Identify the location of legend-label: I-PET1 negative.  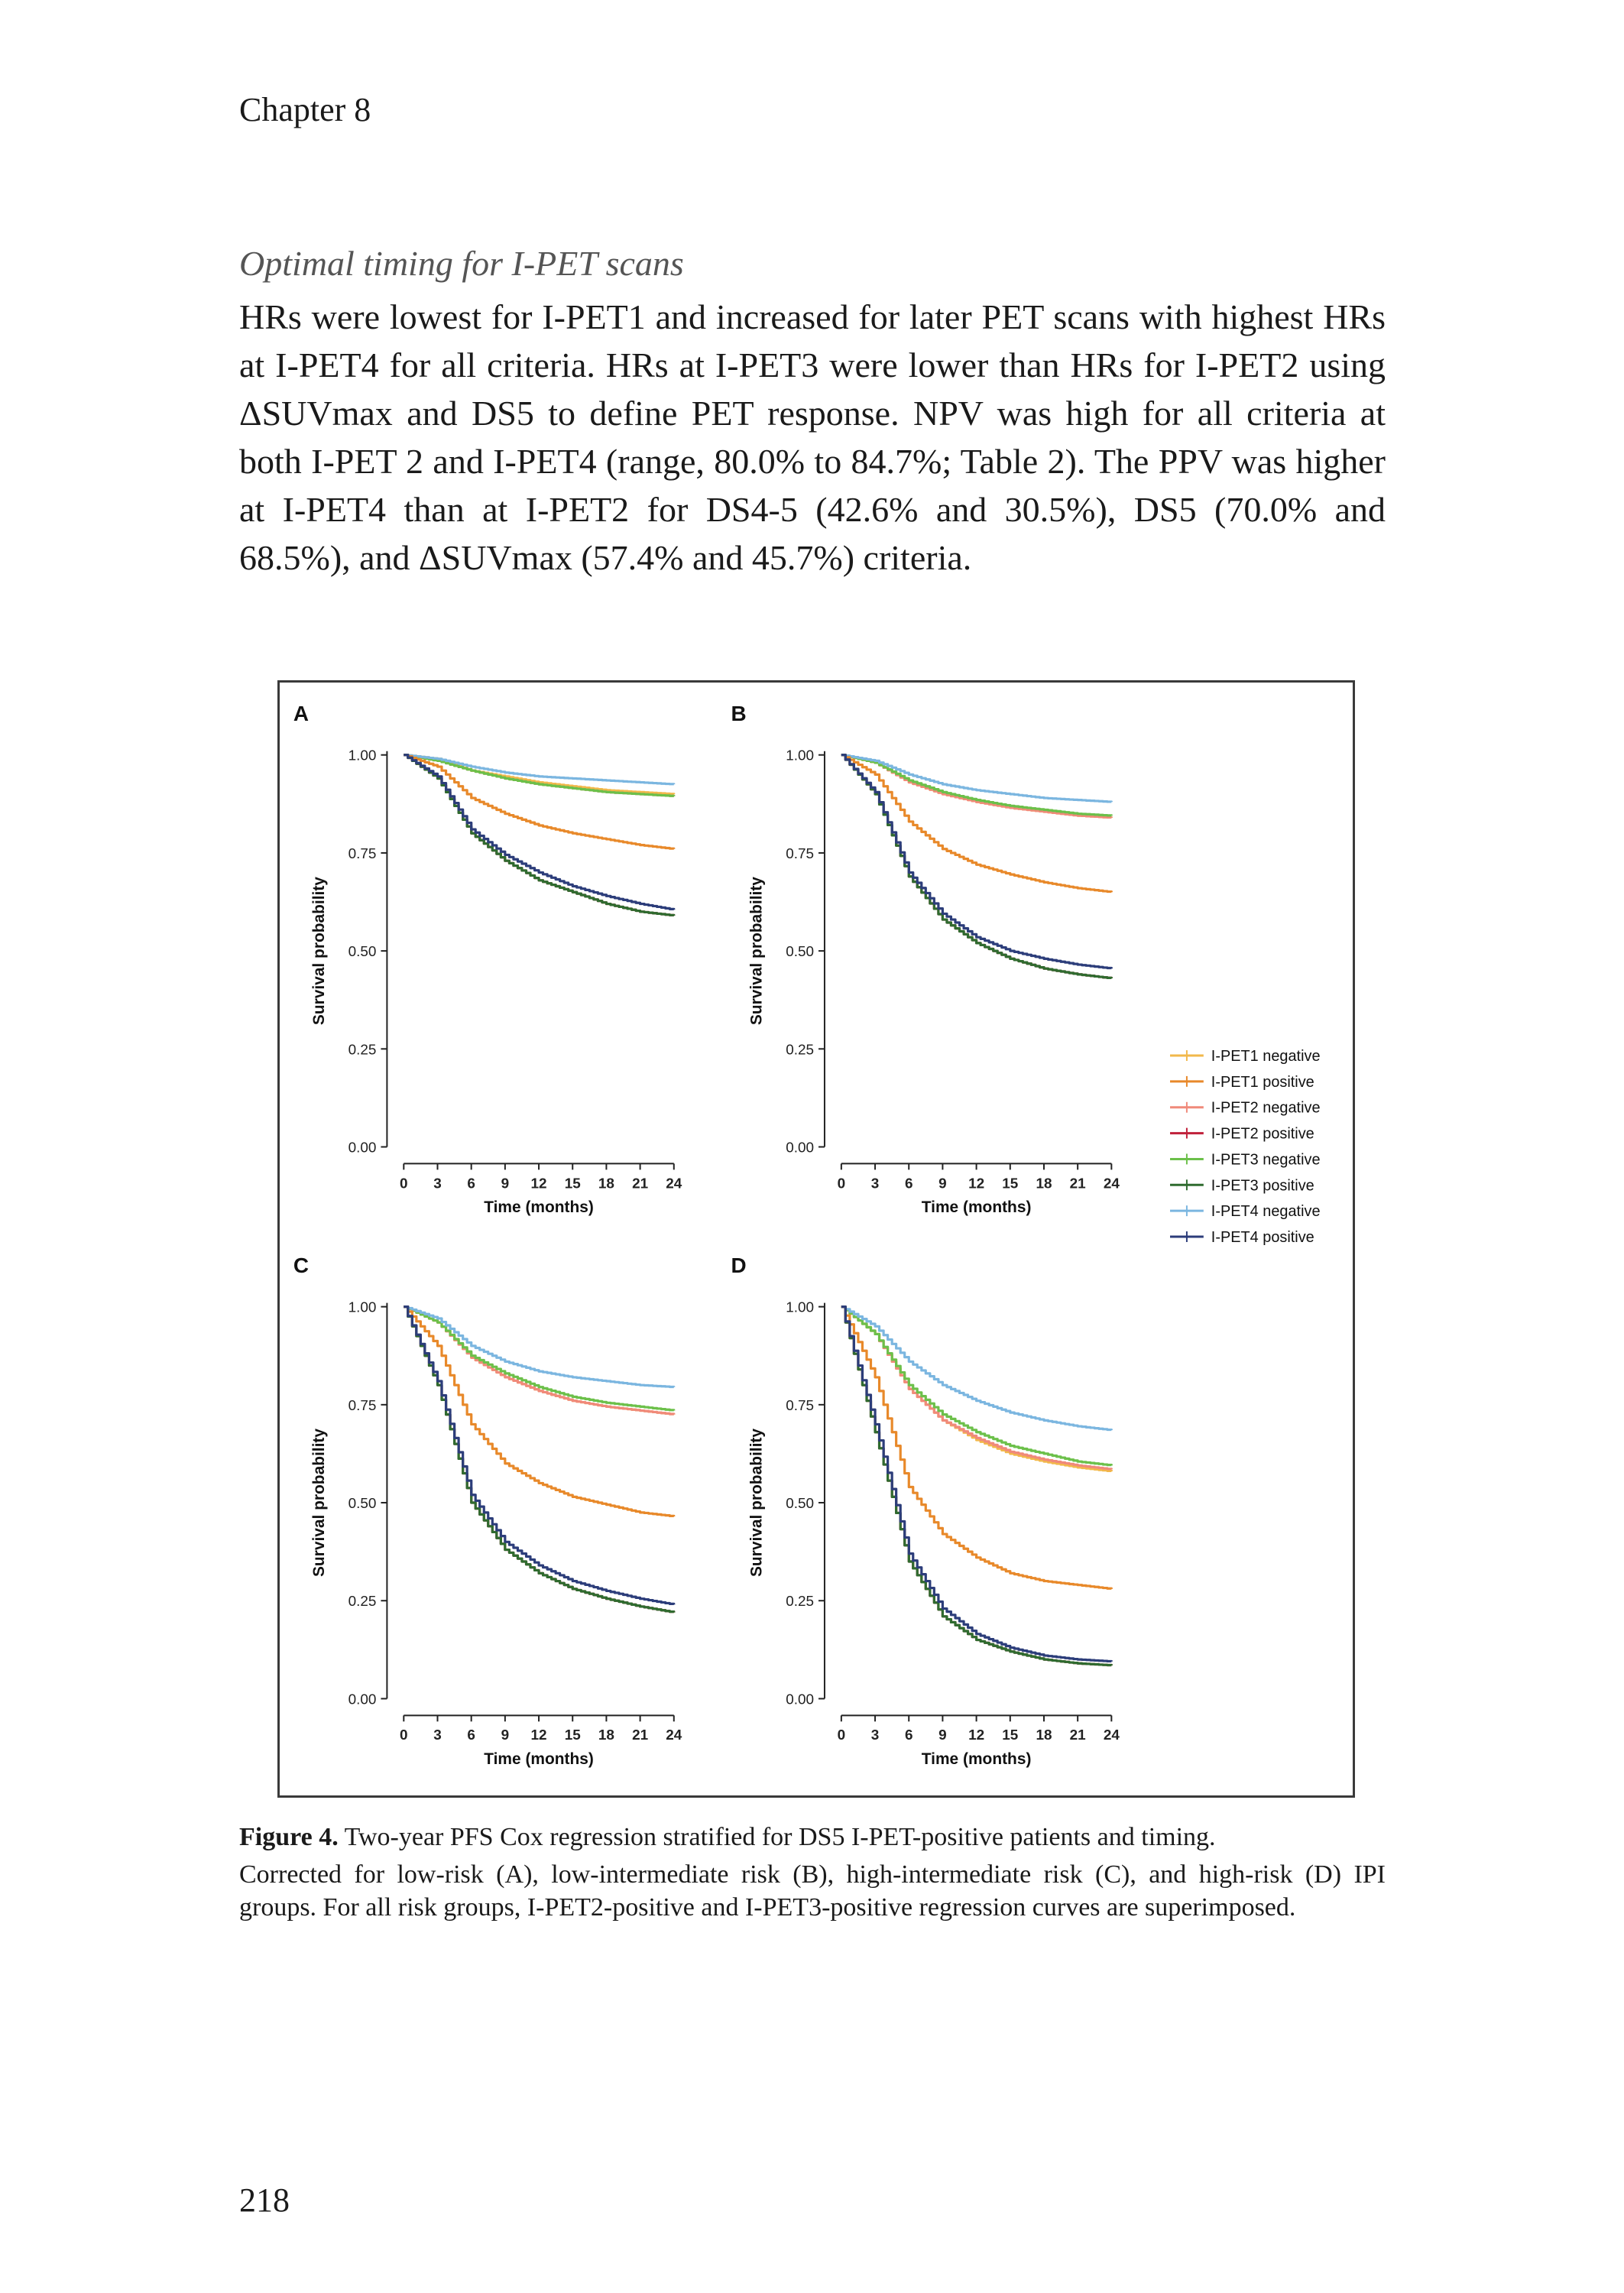
(1266, 1057).